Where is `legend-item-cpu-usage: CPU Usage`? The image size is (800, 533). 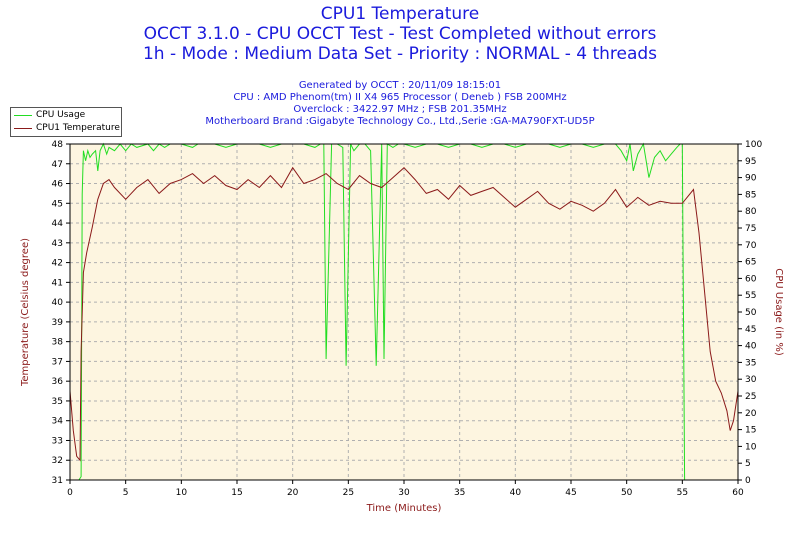
legend-item-cpu-usage: CPU Usage is located at coordinates (66, 115).